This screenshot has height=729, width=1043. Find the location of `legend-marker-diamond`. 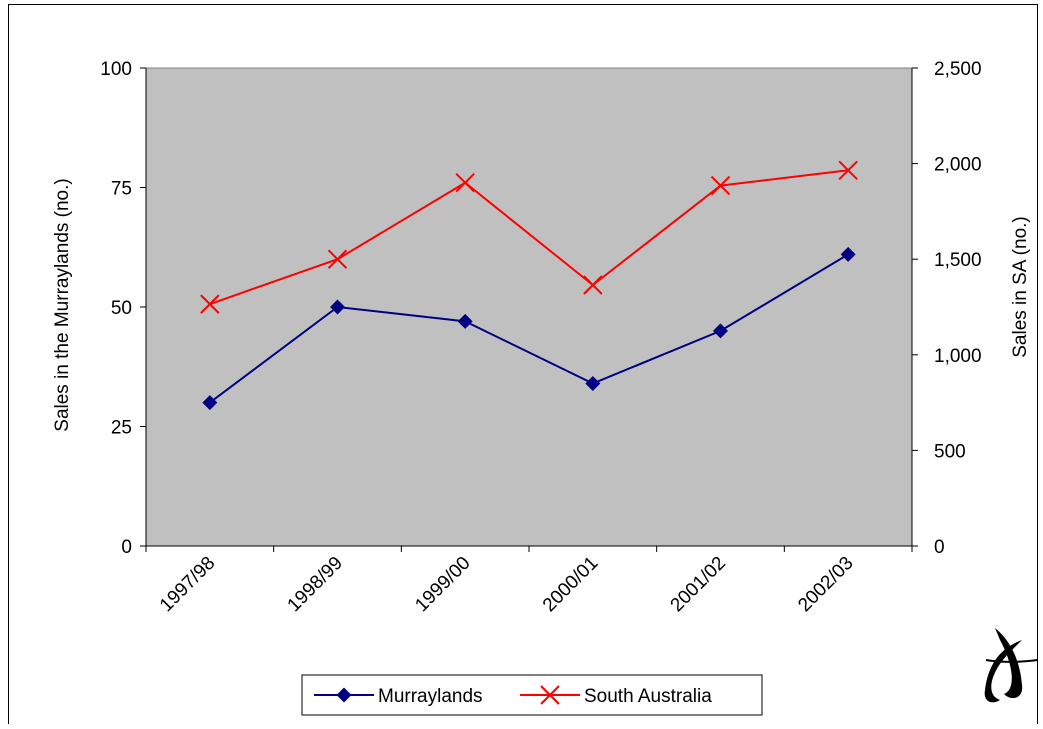

legend-marker-diamond is located at coordinates (344, 695).